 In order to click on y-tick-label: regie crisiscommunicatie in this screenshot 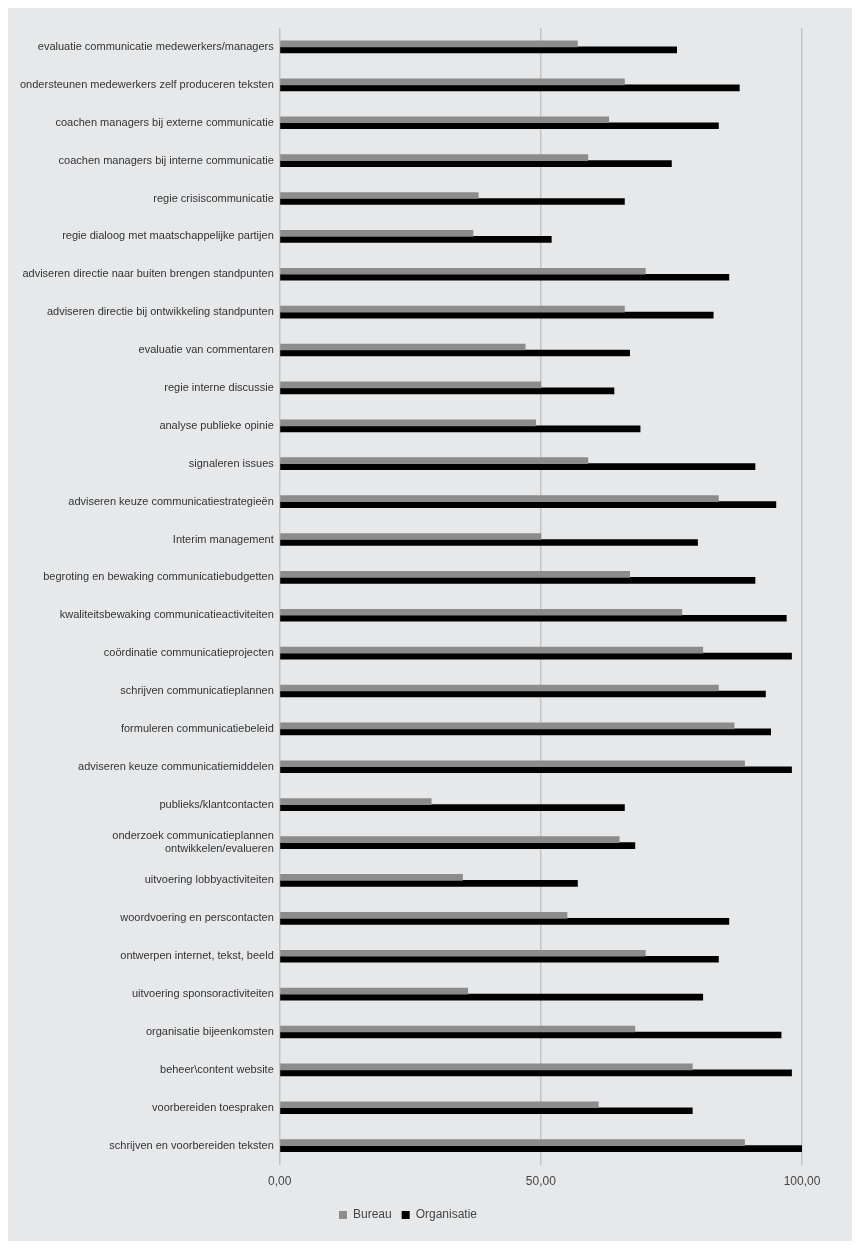, I will do `click(213, 197)`.